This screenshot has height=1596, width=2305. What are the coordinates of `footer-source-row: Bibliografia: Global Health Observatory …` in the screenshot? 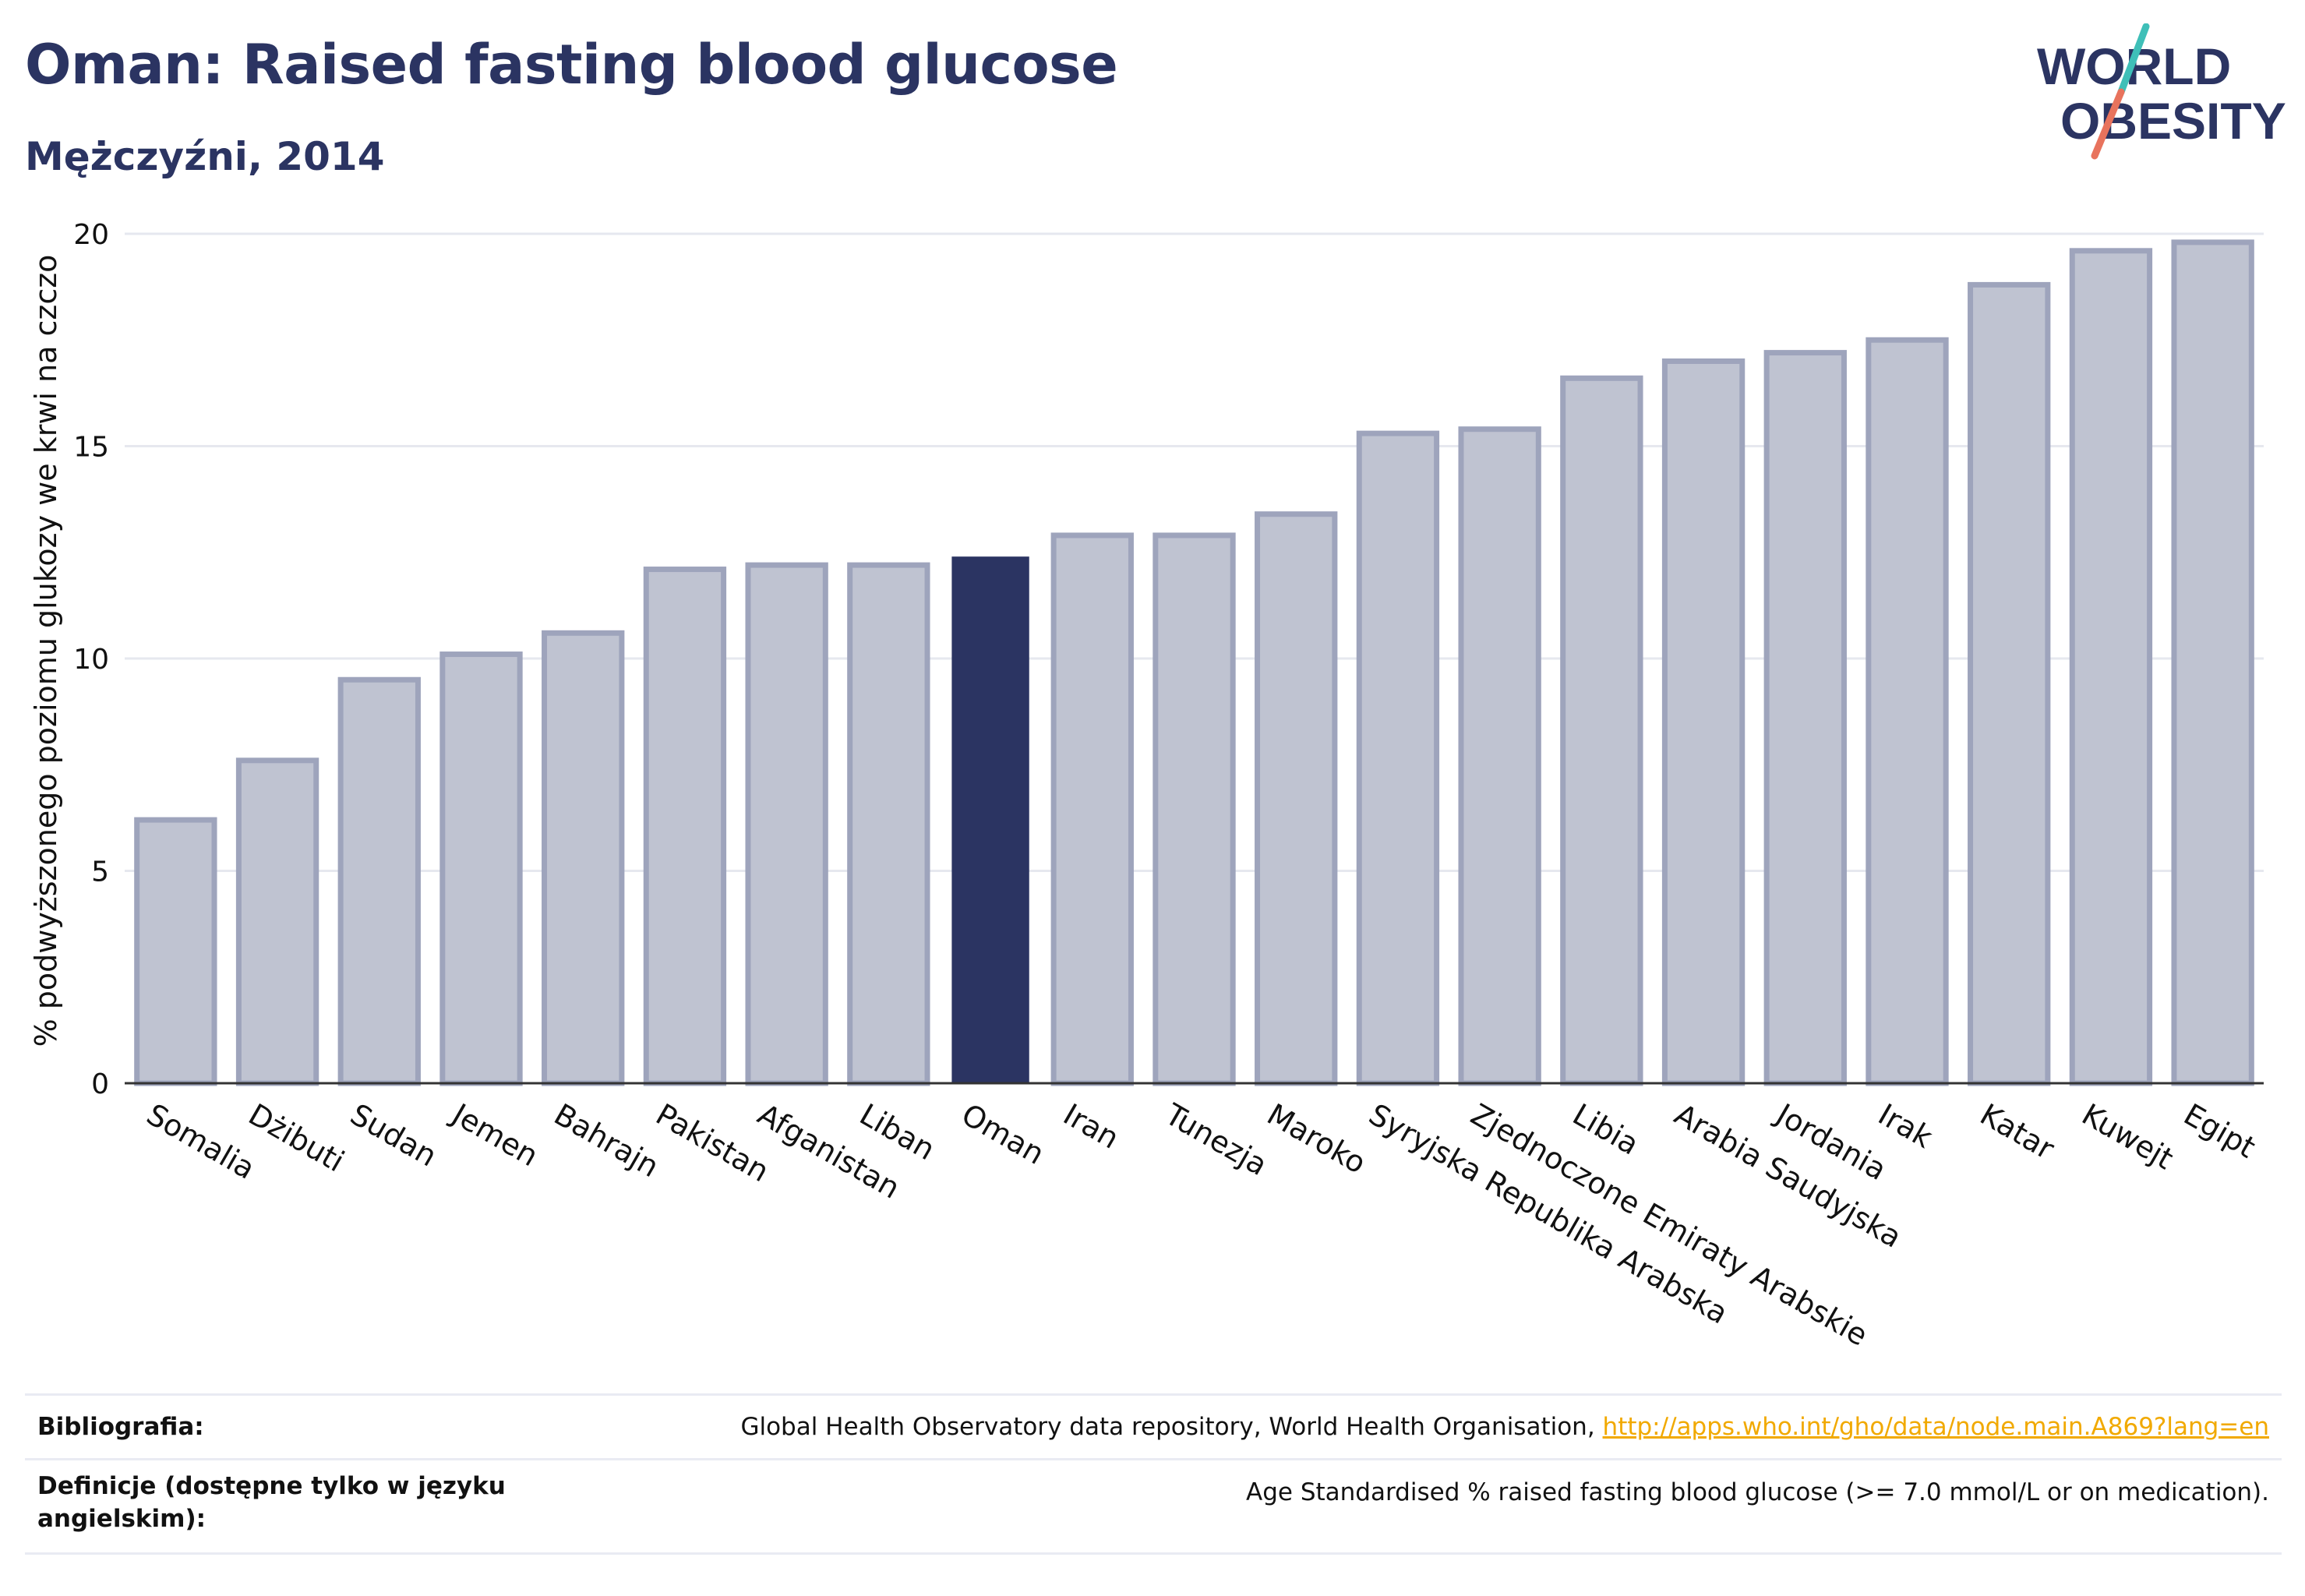 It's located at (1153, 1425).